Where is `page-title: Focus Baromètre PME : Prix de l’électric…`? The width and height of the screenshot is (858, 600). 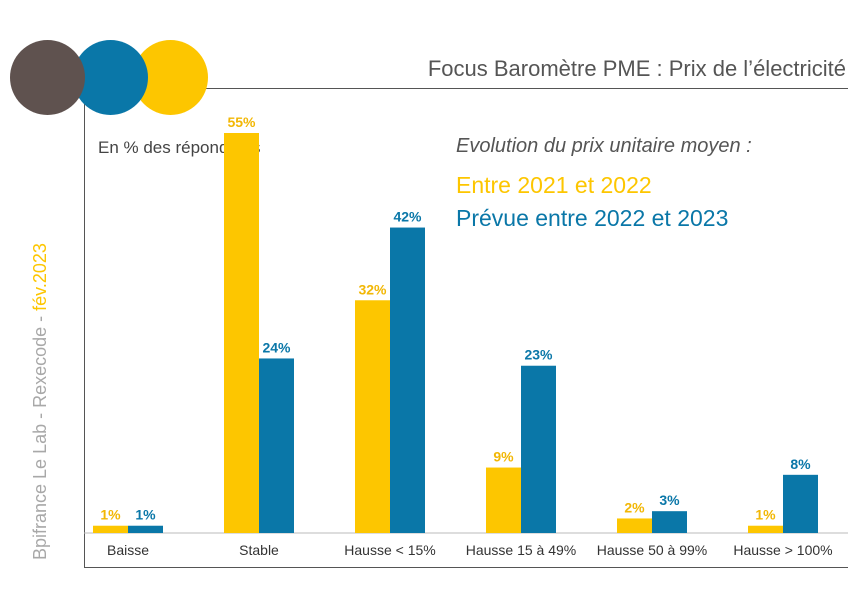 page-title: Focus Baromètre PME : Prix de l’électric… is located at coordinates (636, 68).